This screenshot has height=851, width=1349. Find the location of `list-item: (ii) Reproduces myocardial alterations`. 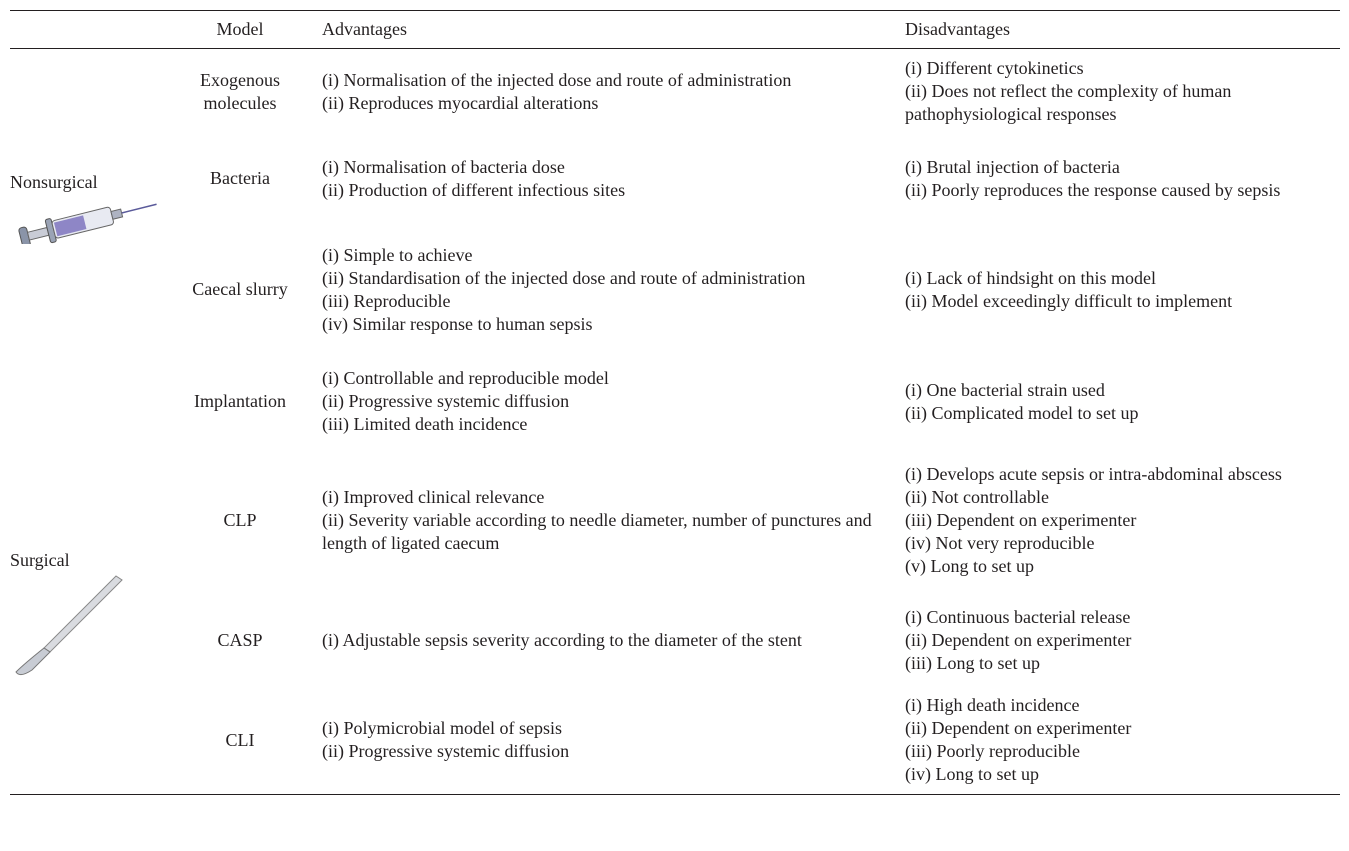

list-item: (ii) Reproduces myocardial alterations is located at coordinates (460, 102).